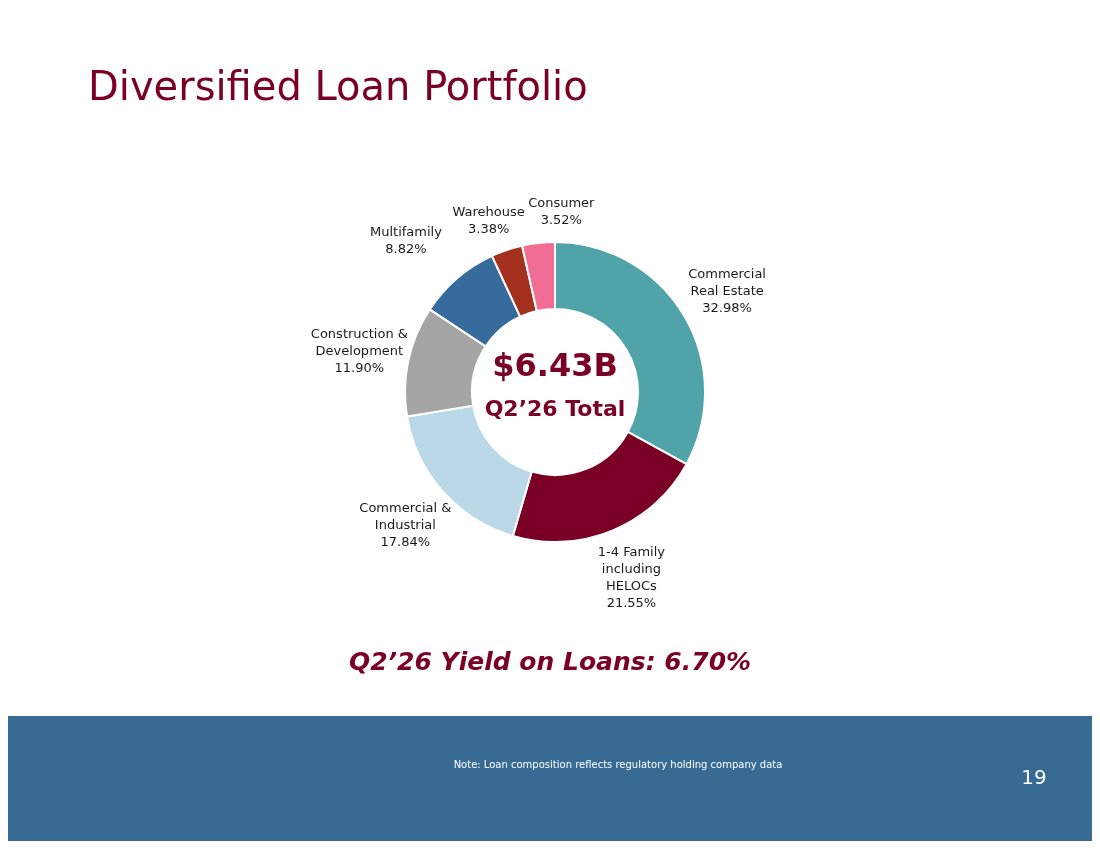 The height and width of the screenshot is (849, 1100). What do you see at coordinates (406, 249) in the screenshot?
I see `data-label: 8.82%` at bounding box center [406, 249].